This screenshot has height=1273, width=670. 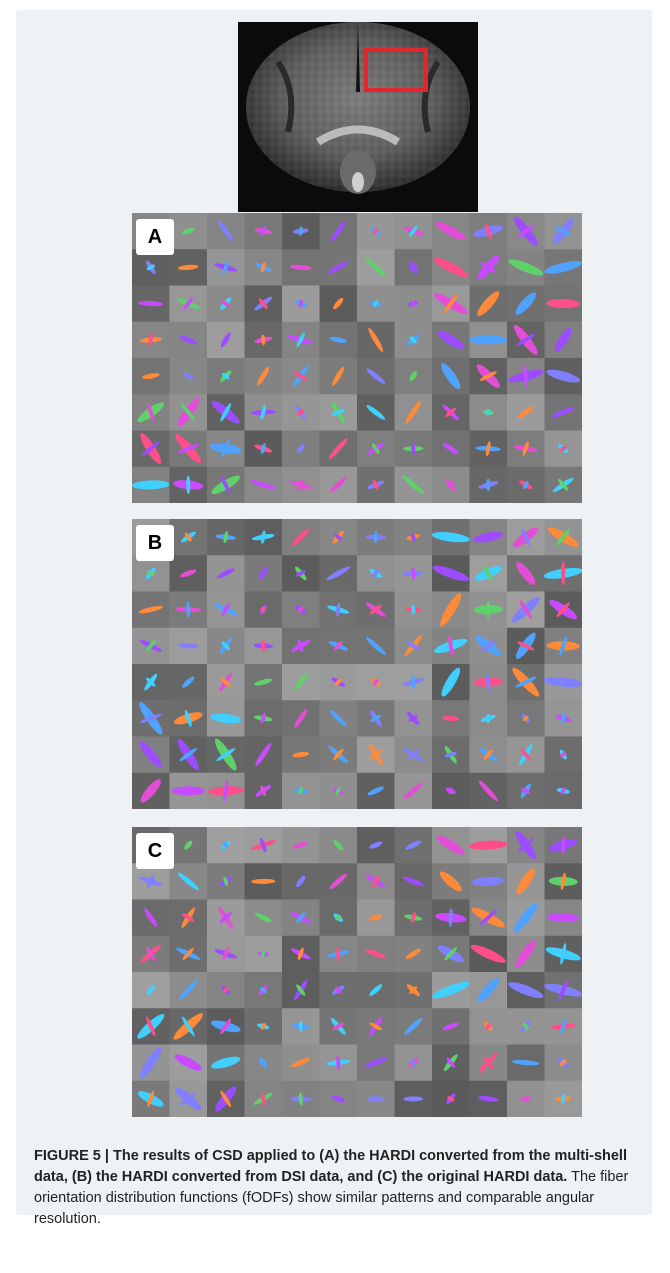 What do you see at coordinates (155, 543) in the screenshot?
I see `panel-label-b: B` at bounding box center [155, 543].